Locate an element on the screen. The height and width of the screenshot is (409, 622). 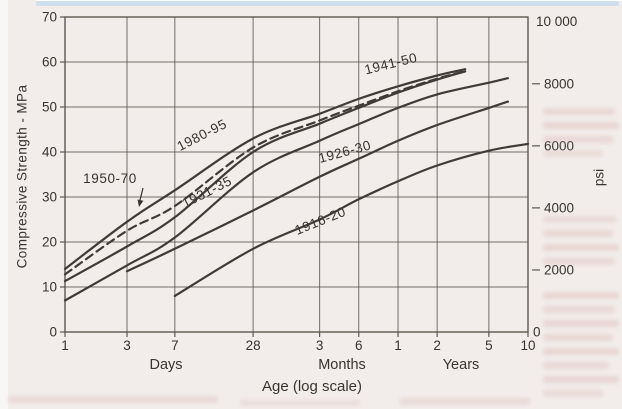
y-tick-label-psi: 8000 is located at coordinates (559, 83).